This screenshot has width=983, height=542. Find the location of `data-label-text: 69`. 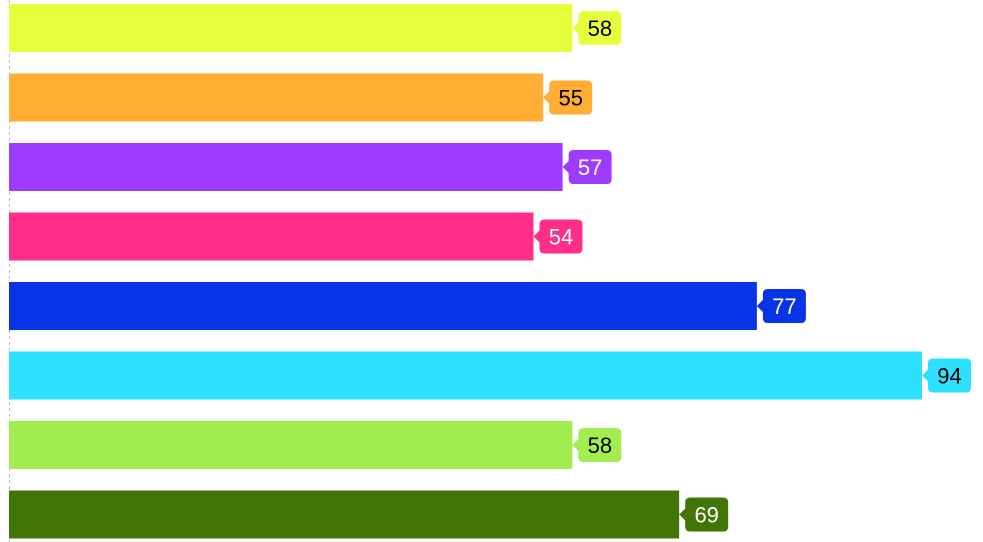

data-label-text: 69 is located at coordinates (706, 515).